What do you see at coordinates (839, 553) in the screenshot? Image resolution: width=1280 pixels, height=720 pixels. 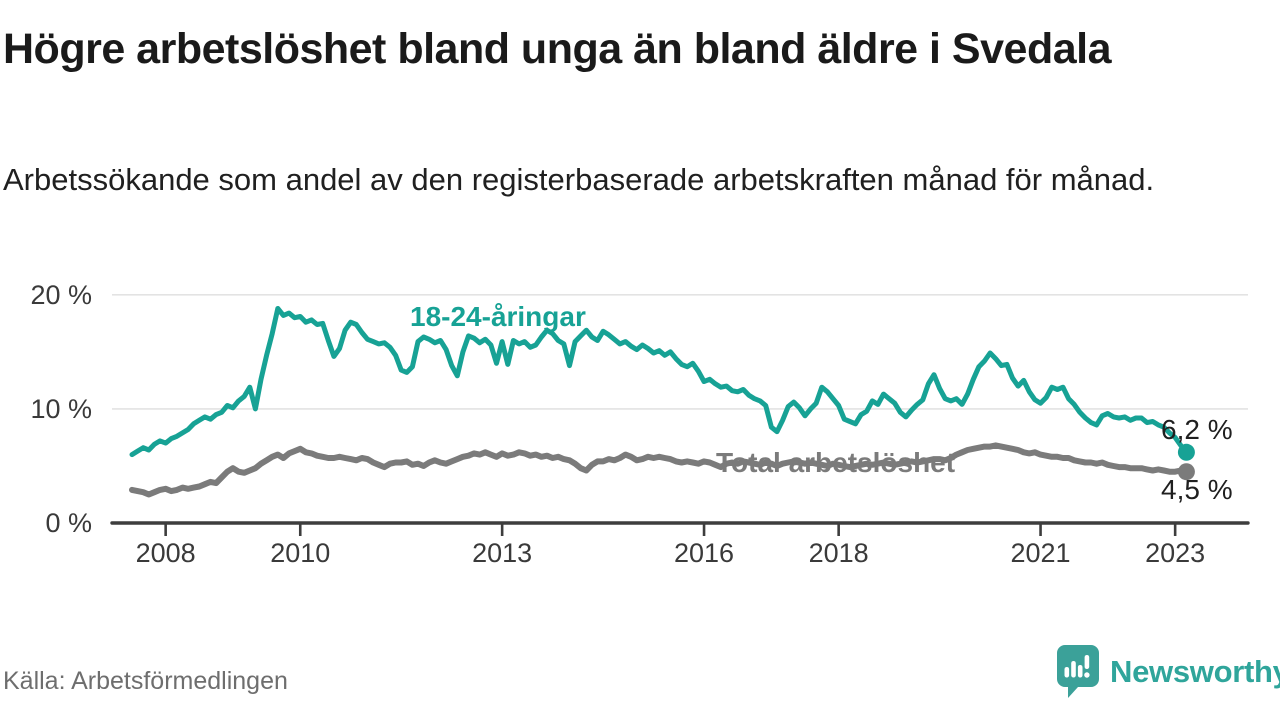 I see `x-tick-label: 2018` at bounding box center [839, 553].